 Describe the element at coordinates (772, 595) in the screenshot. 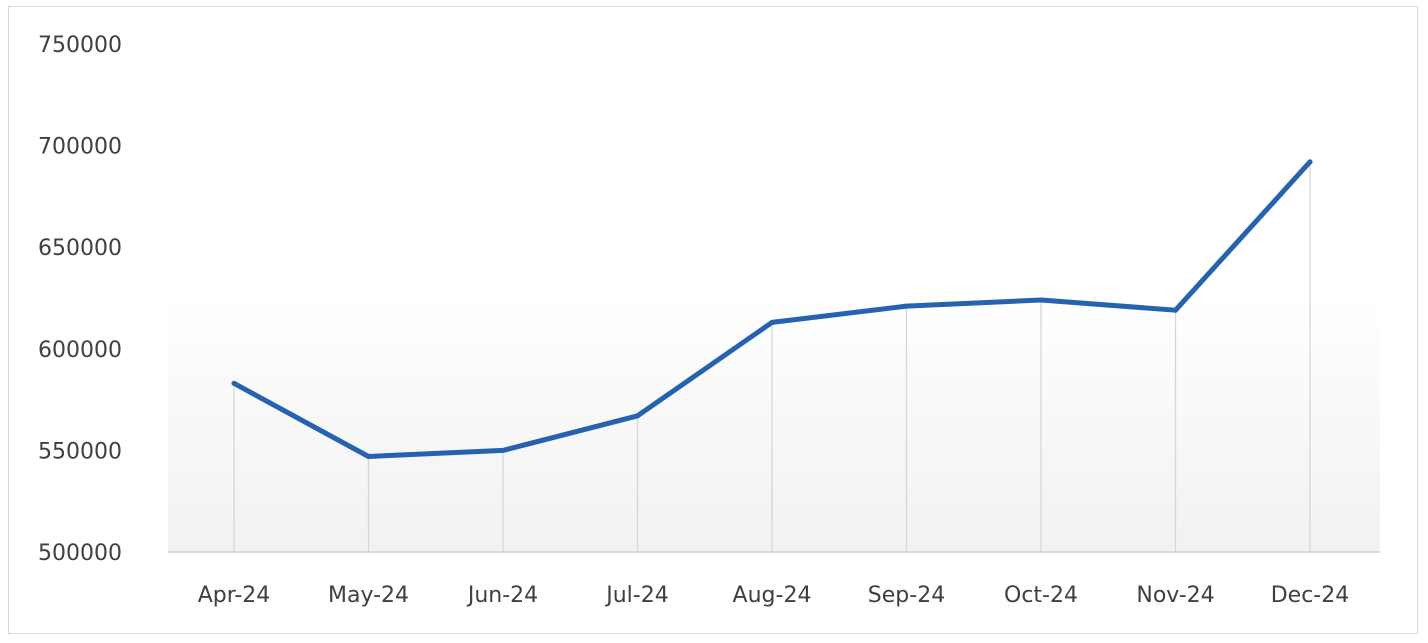

I see `x-tick-label: Aug-24` at that location.